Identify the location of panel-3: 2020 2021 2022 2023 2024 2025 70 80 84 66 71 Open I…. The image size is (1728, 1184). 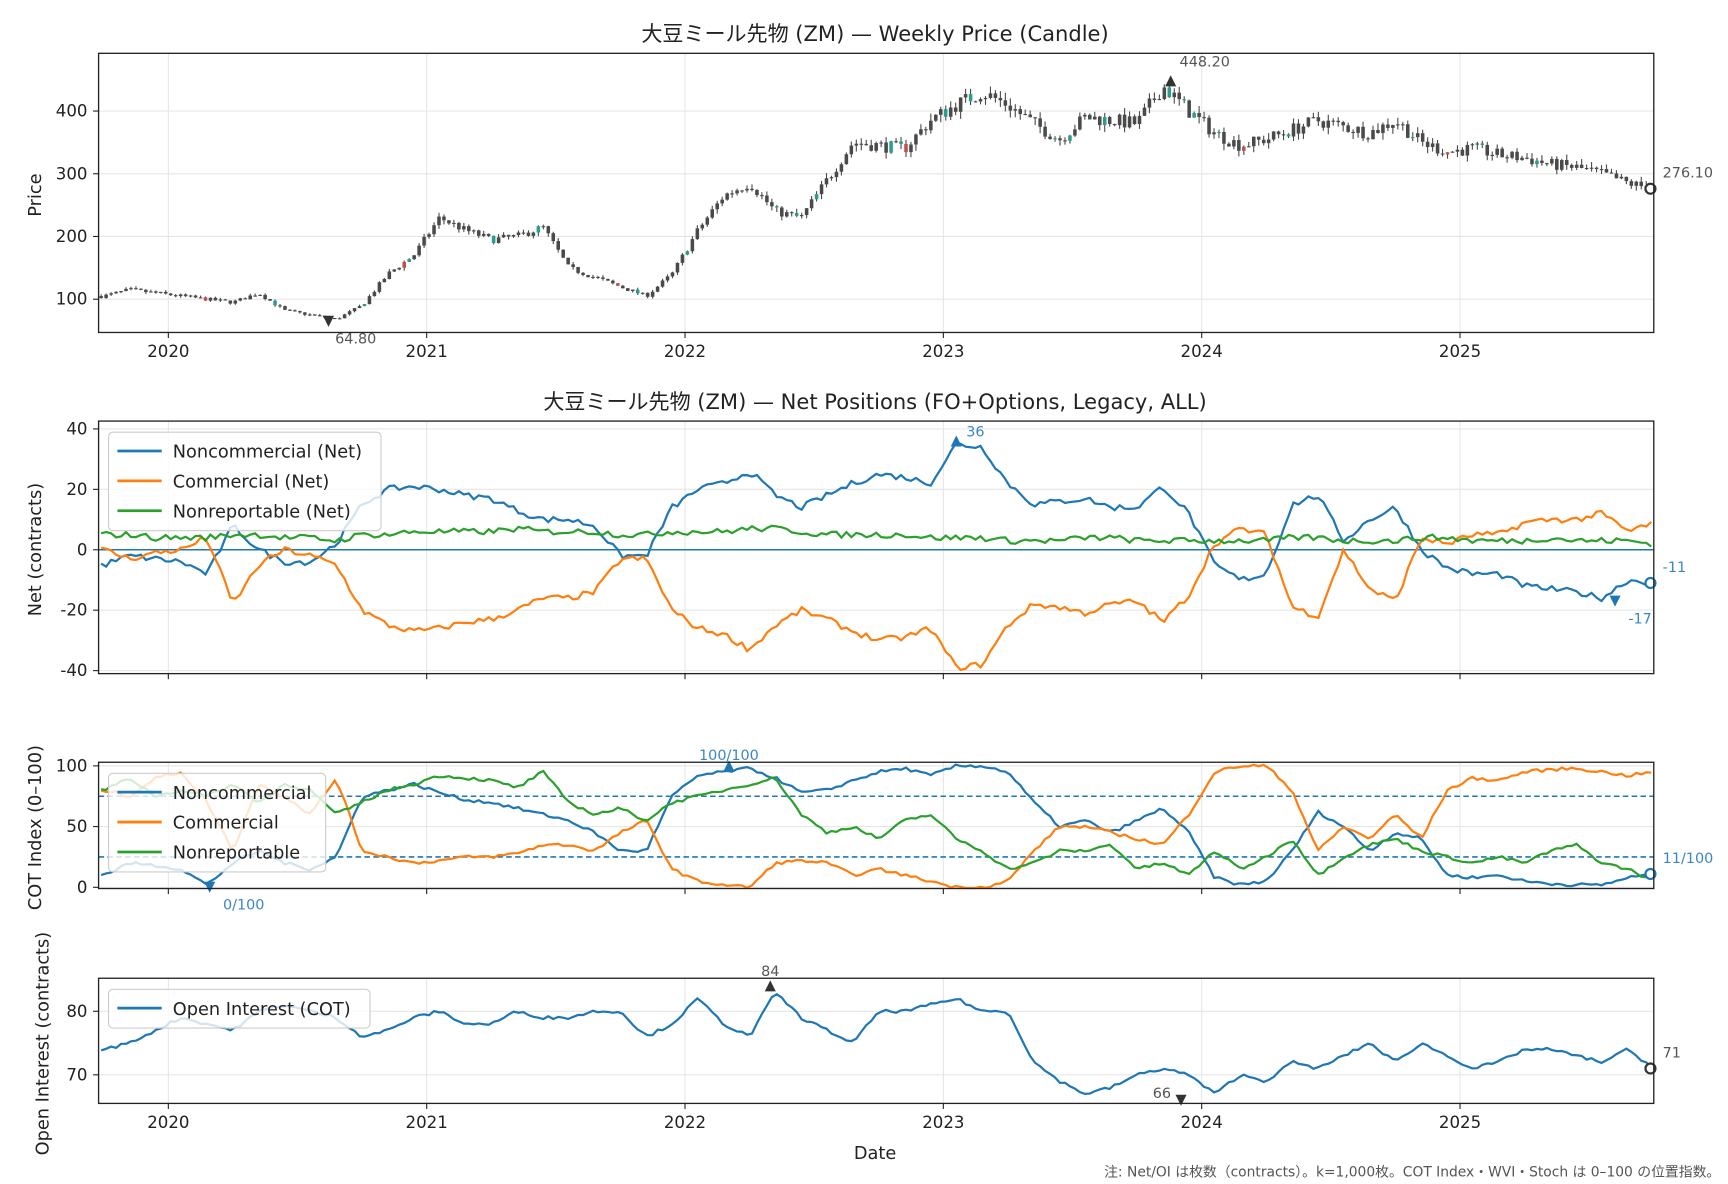
(873, 1048).